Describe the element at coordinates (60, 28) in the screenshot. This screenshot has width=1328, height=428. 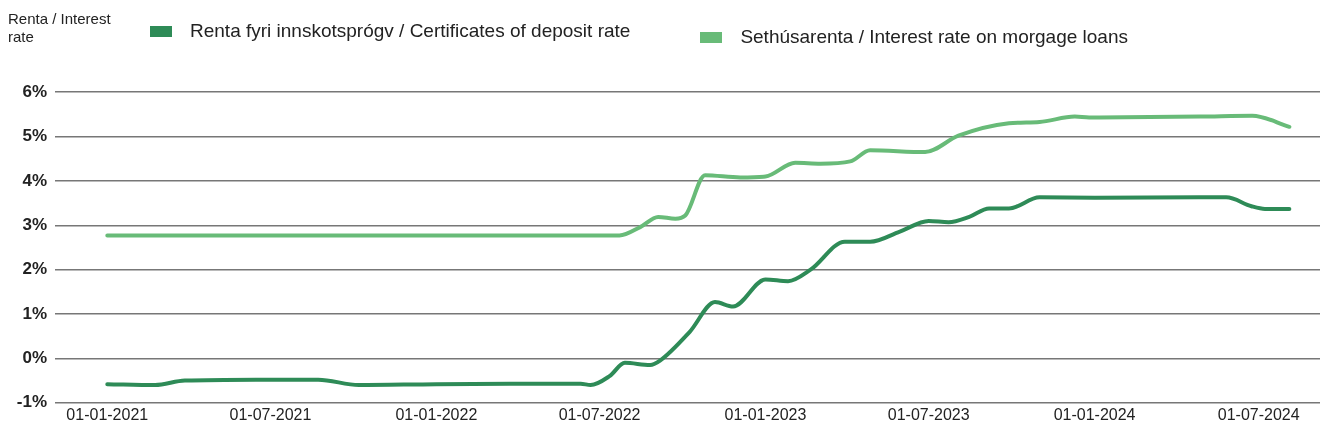
I see `y-axis-title: Renta / Interest rate` at that location.